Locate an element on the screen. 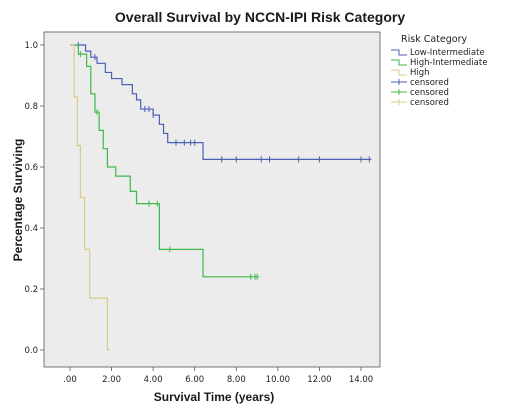 The height and width of the screenshot is (416, 520). y-tick-label: 0.6 is located at coordinates (31, 168).